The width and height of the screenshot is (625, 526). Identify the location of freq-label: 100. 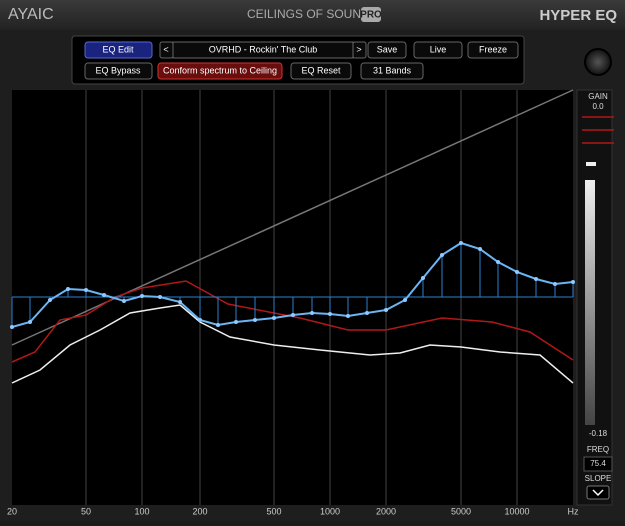
(141, 511).